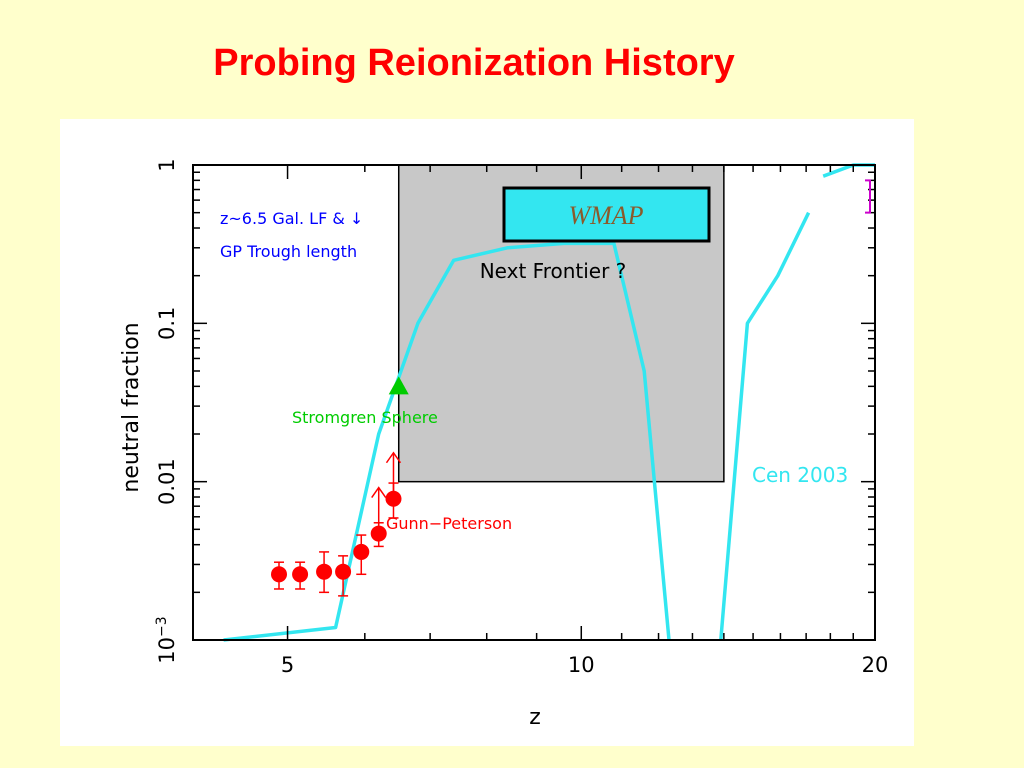 This screenshot has height=768, width=1024. I want to click on y-tick-label: 0.01, so click(167, 481).